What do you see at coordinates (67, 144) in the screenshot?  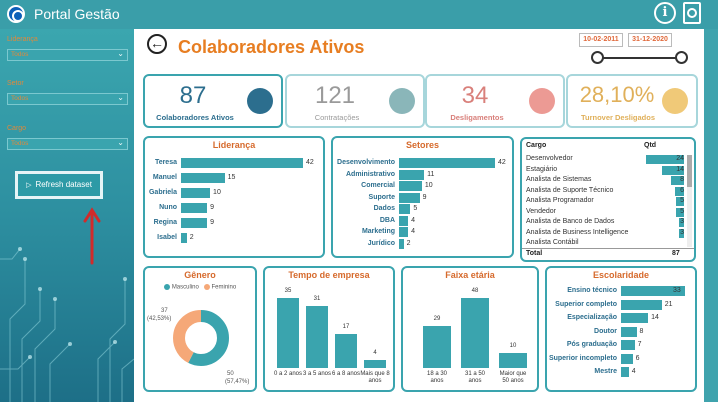 I see `filter-cargo-select: Todos ⌄` at bounding box center [67, 144].